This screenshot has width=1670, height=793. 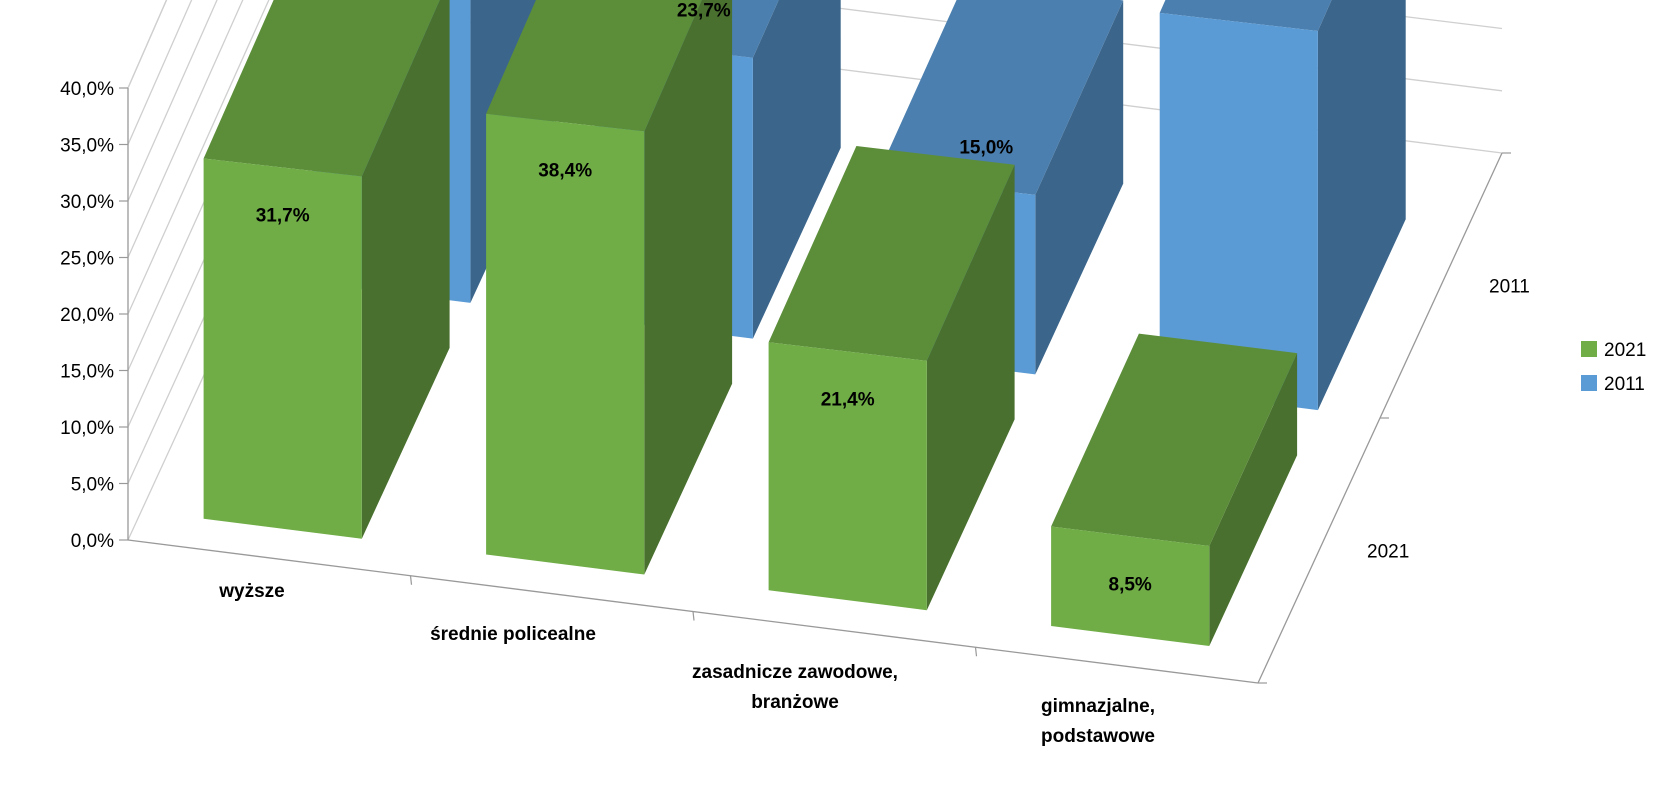 What do you see at coordinates (513, 634) in the screenshot?
I see `x-tick-label: średnie policealne` at bounding box center [513, 634].